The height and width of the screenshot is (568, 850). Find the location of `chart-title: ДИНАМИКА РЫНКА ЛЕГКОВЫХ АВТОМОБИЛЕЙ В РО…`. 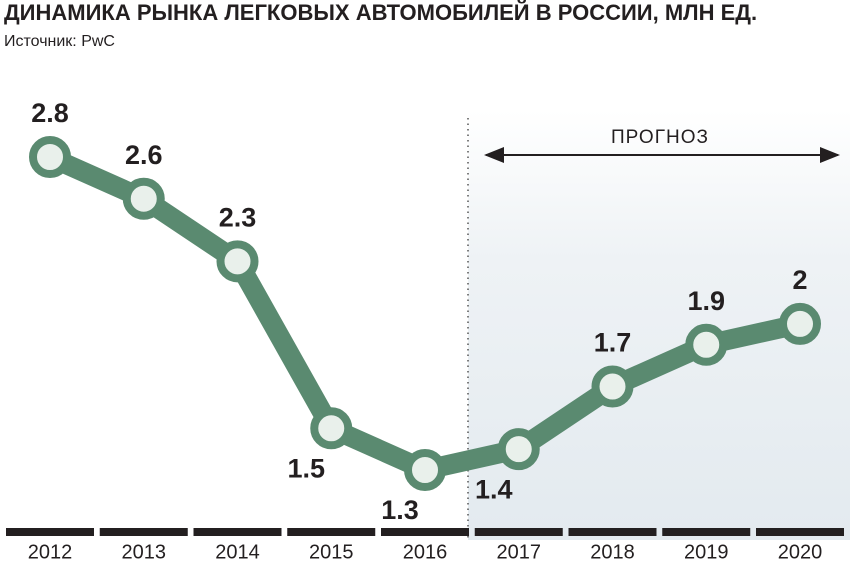

chart-title: ДИНАМИКА РЫНКА ЛЕГКОВЫХ АВТОМОБИЛЕЙ В РО… is located at coordinates (380, 12).